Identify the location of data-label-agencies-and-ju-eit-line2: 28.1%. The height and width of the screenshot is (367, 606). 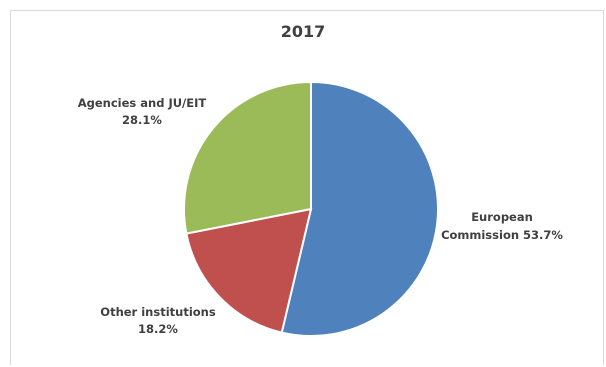
(142, 120).